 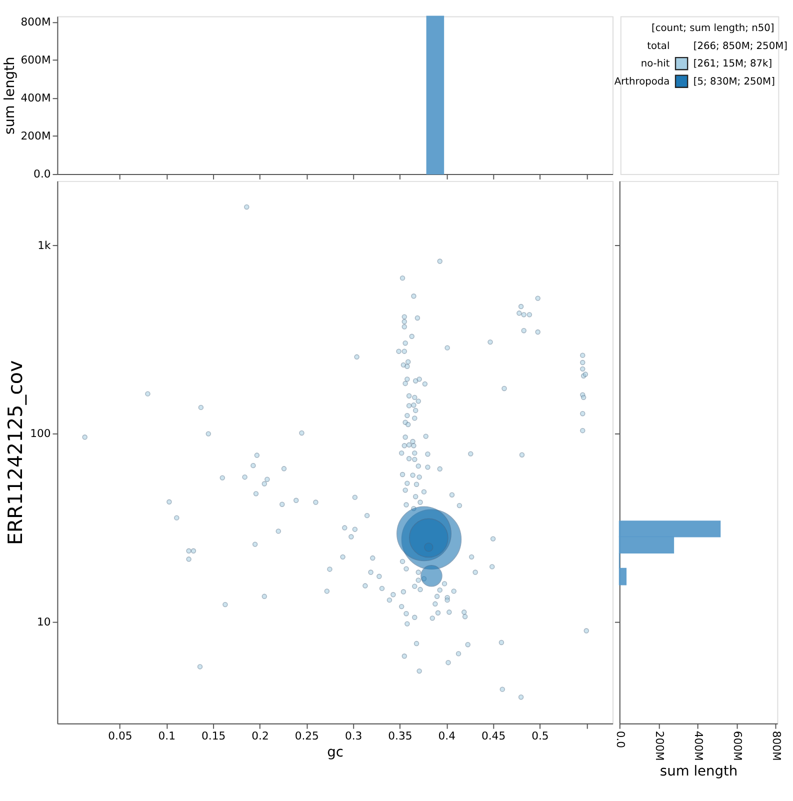 What do you see at coordinates (35, 97) in the screenshot?
I see `y-tick-label: 400M` at bounding box center [35, 97].